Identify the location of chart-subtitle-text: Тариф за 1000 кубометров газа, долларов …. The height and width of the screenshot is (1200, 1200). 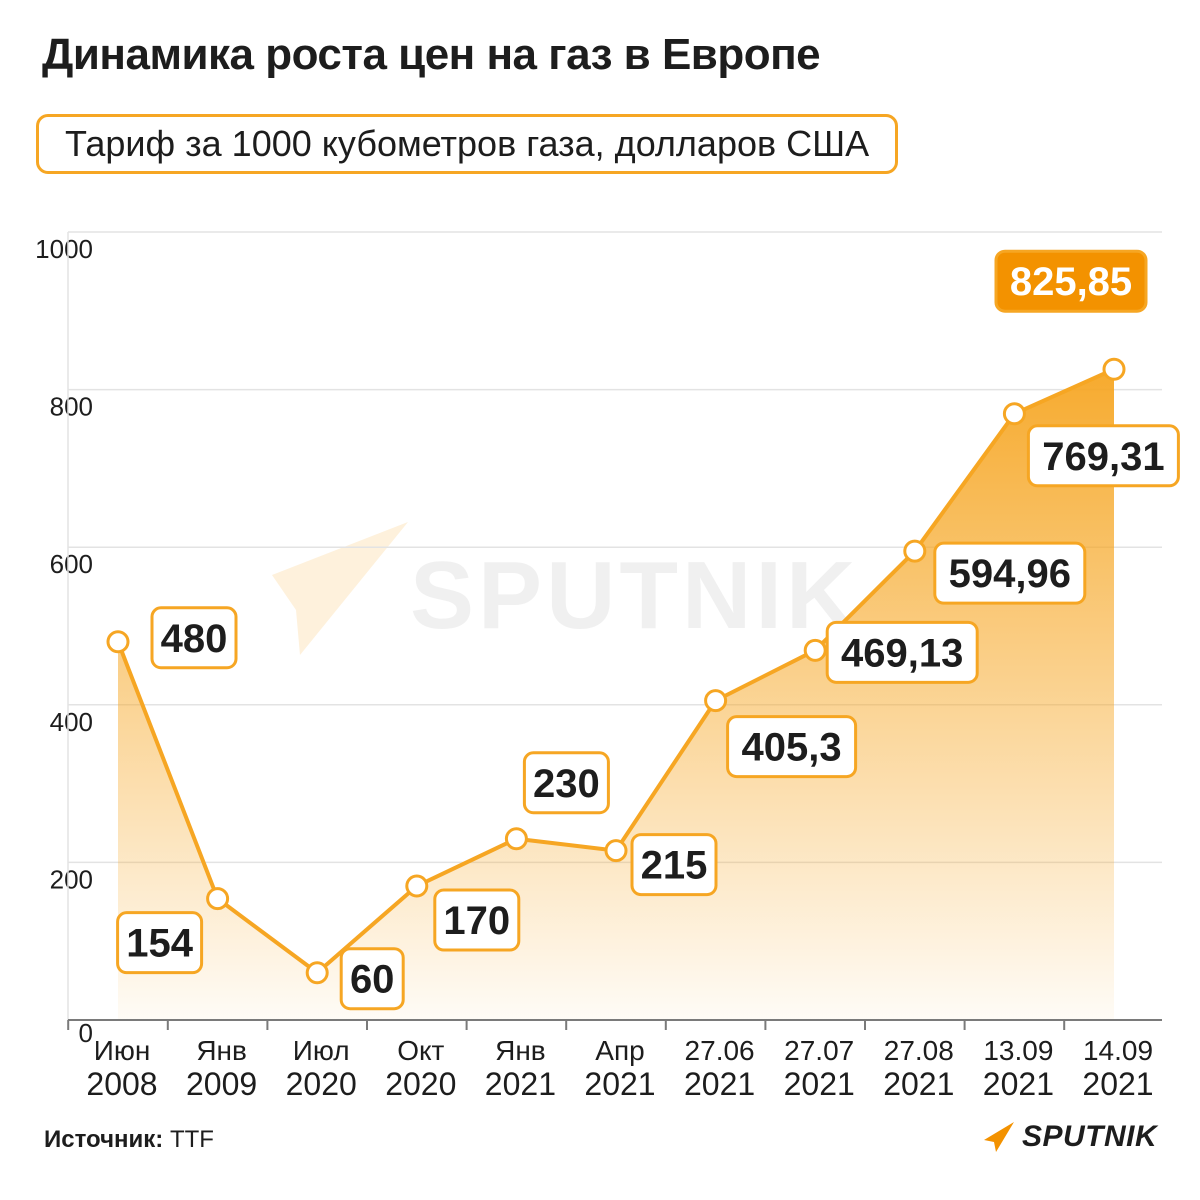
(467, 143).